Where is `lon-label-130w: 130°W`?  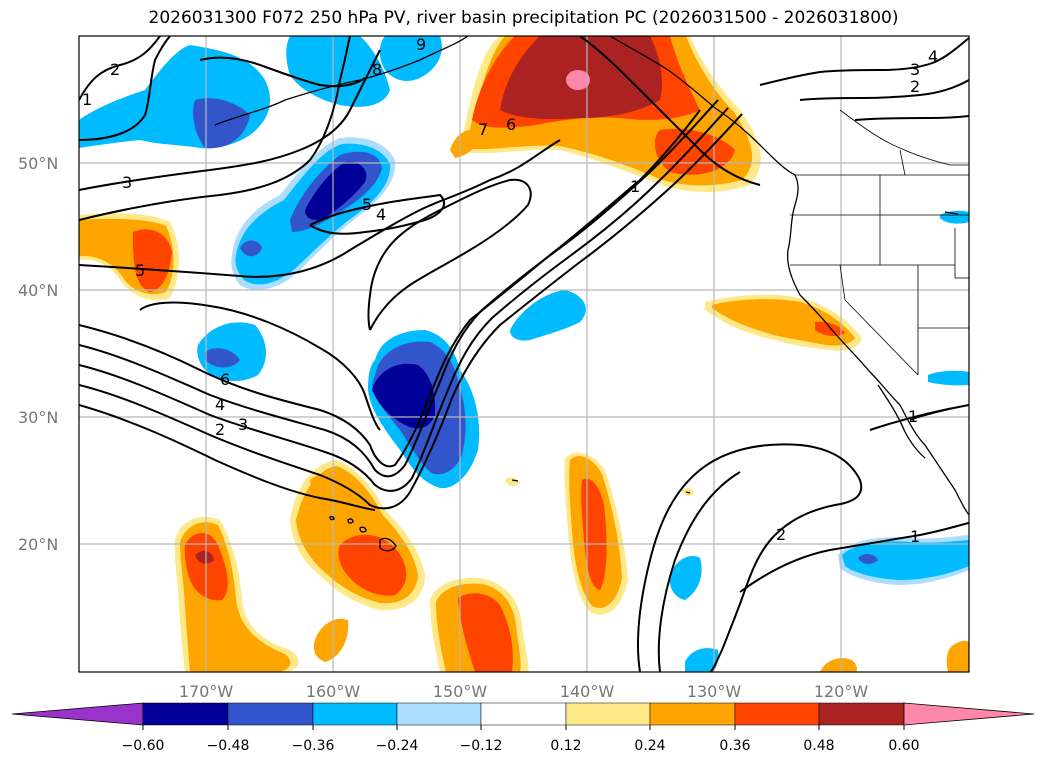 lon-label-130w: 130°W is located at coordinates (714, 691).